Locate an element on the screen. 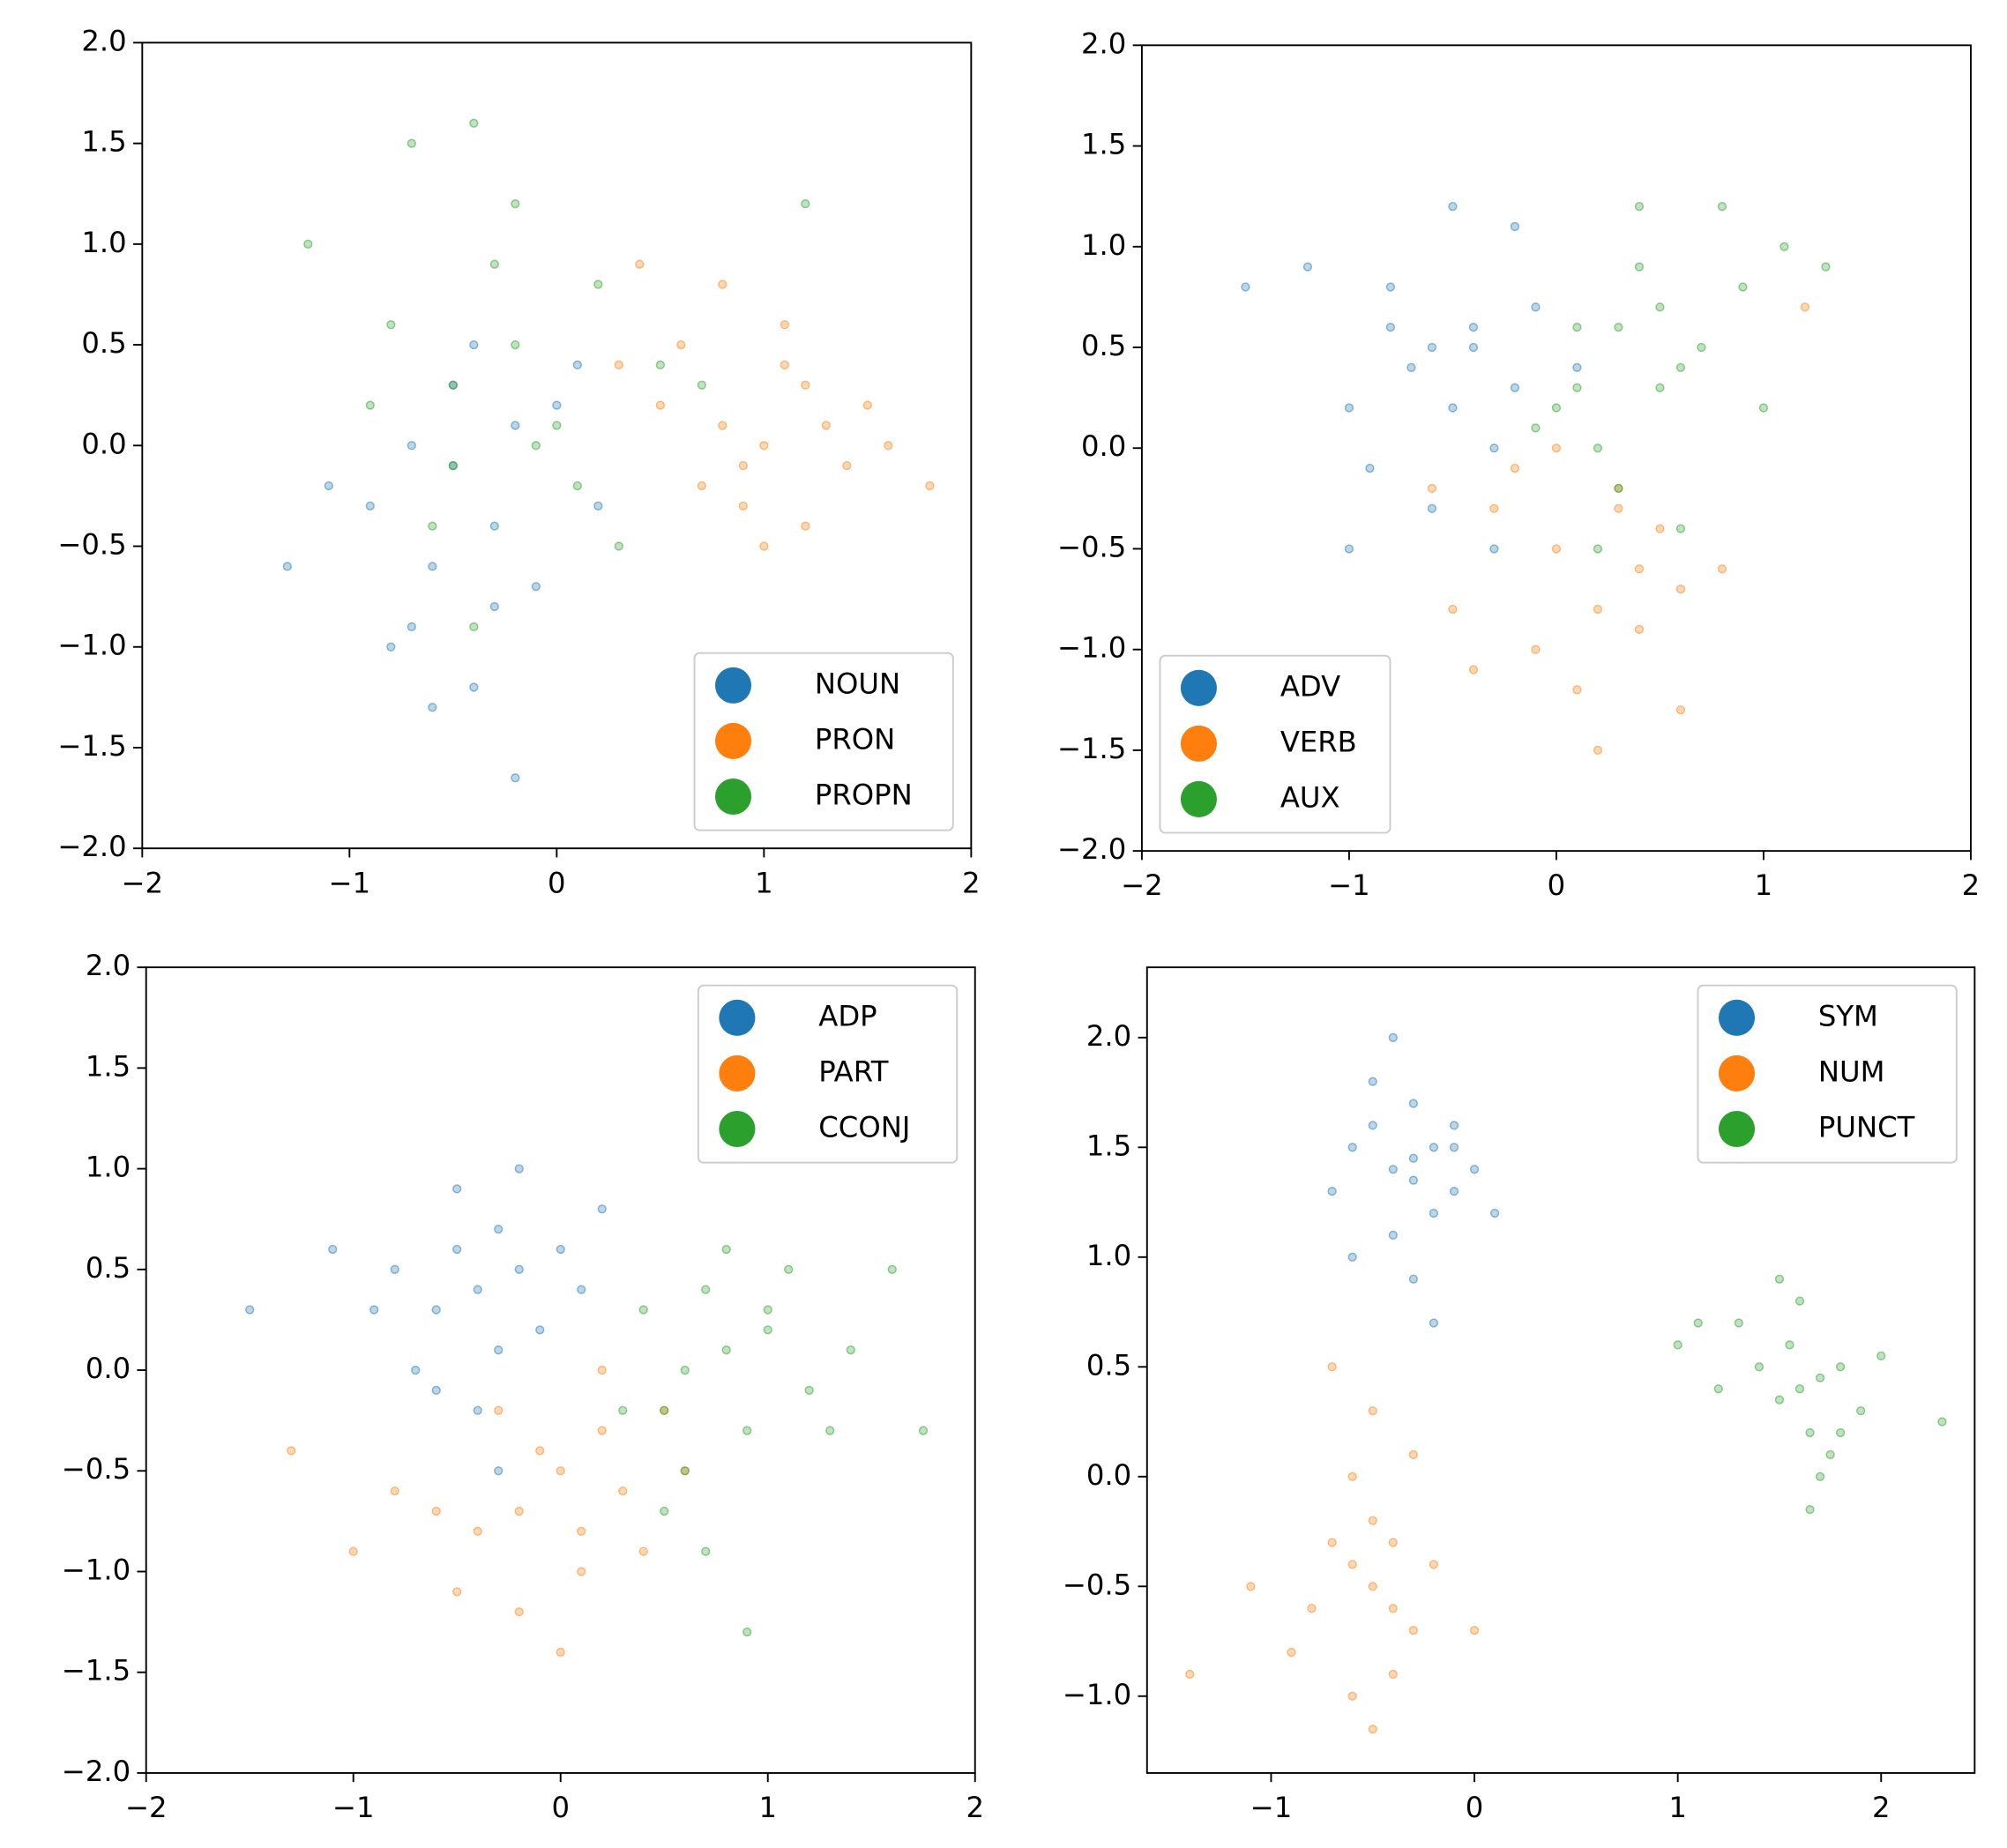 Image resolution: width=2007 pixels, height=1848 pixels. y-tick-label: 0.0 is located at coordinates (1108, 1475).